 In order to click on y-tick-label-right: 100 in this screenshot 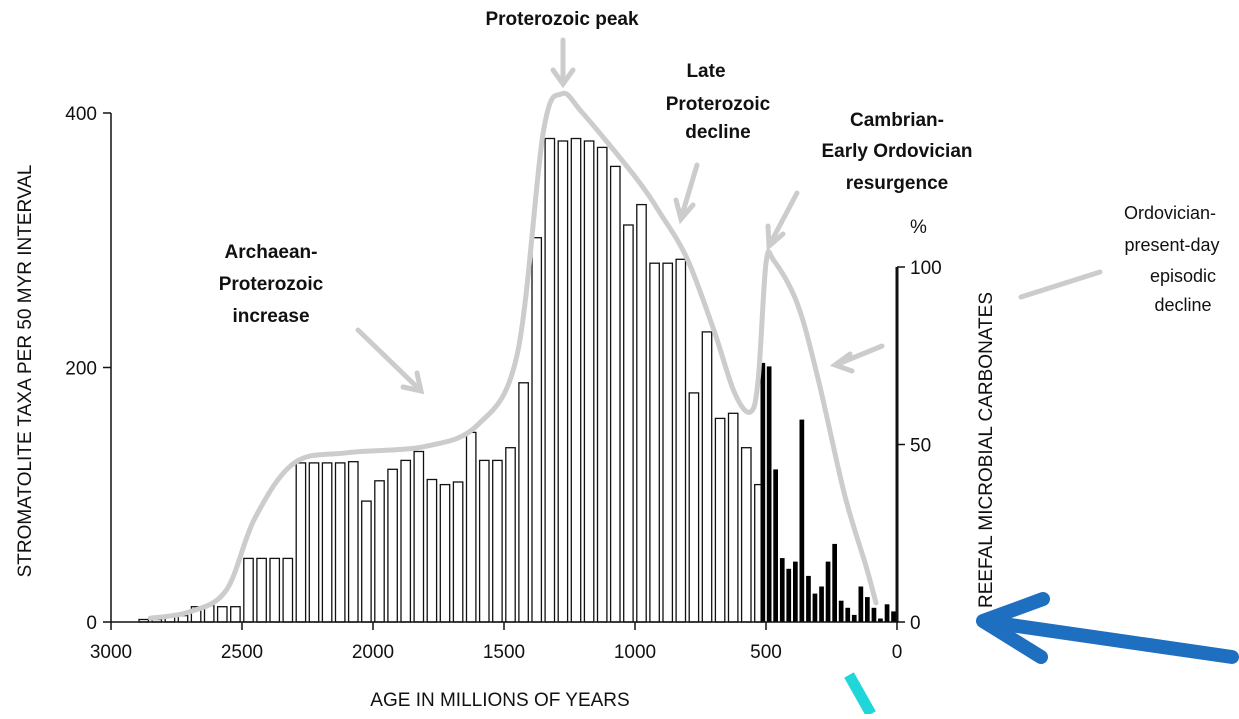, I will do `click(926, 268)`.